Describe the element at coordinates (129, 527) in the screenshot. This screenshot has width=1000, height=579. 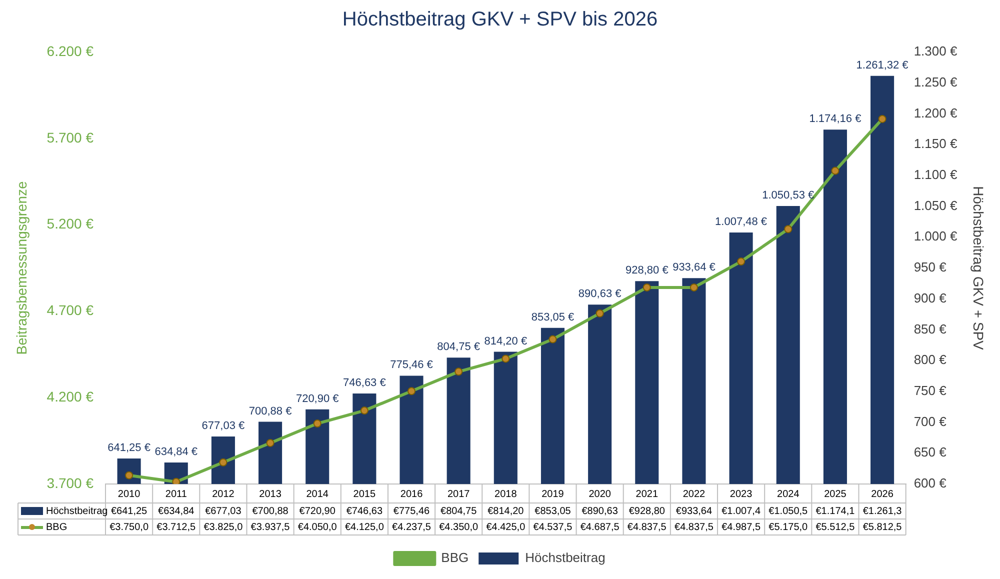
I see `data-label: €3.750,0` at that location.